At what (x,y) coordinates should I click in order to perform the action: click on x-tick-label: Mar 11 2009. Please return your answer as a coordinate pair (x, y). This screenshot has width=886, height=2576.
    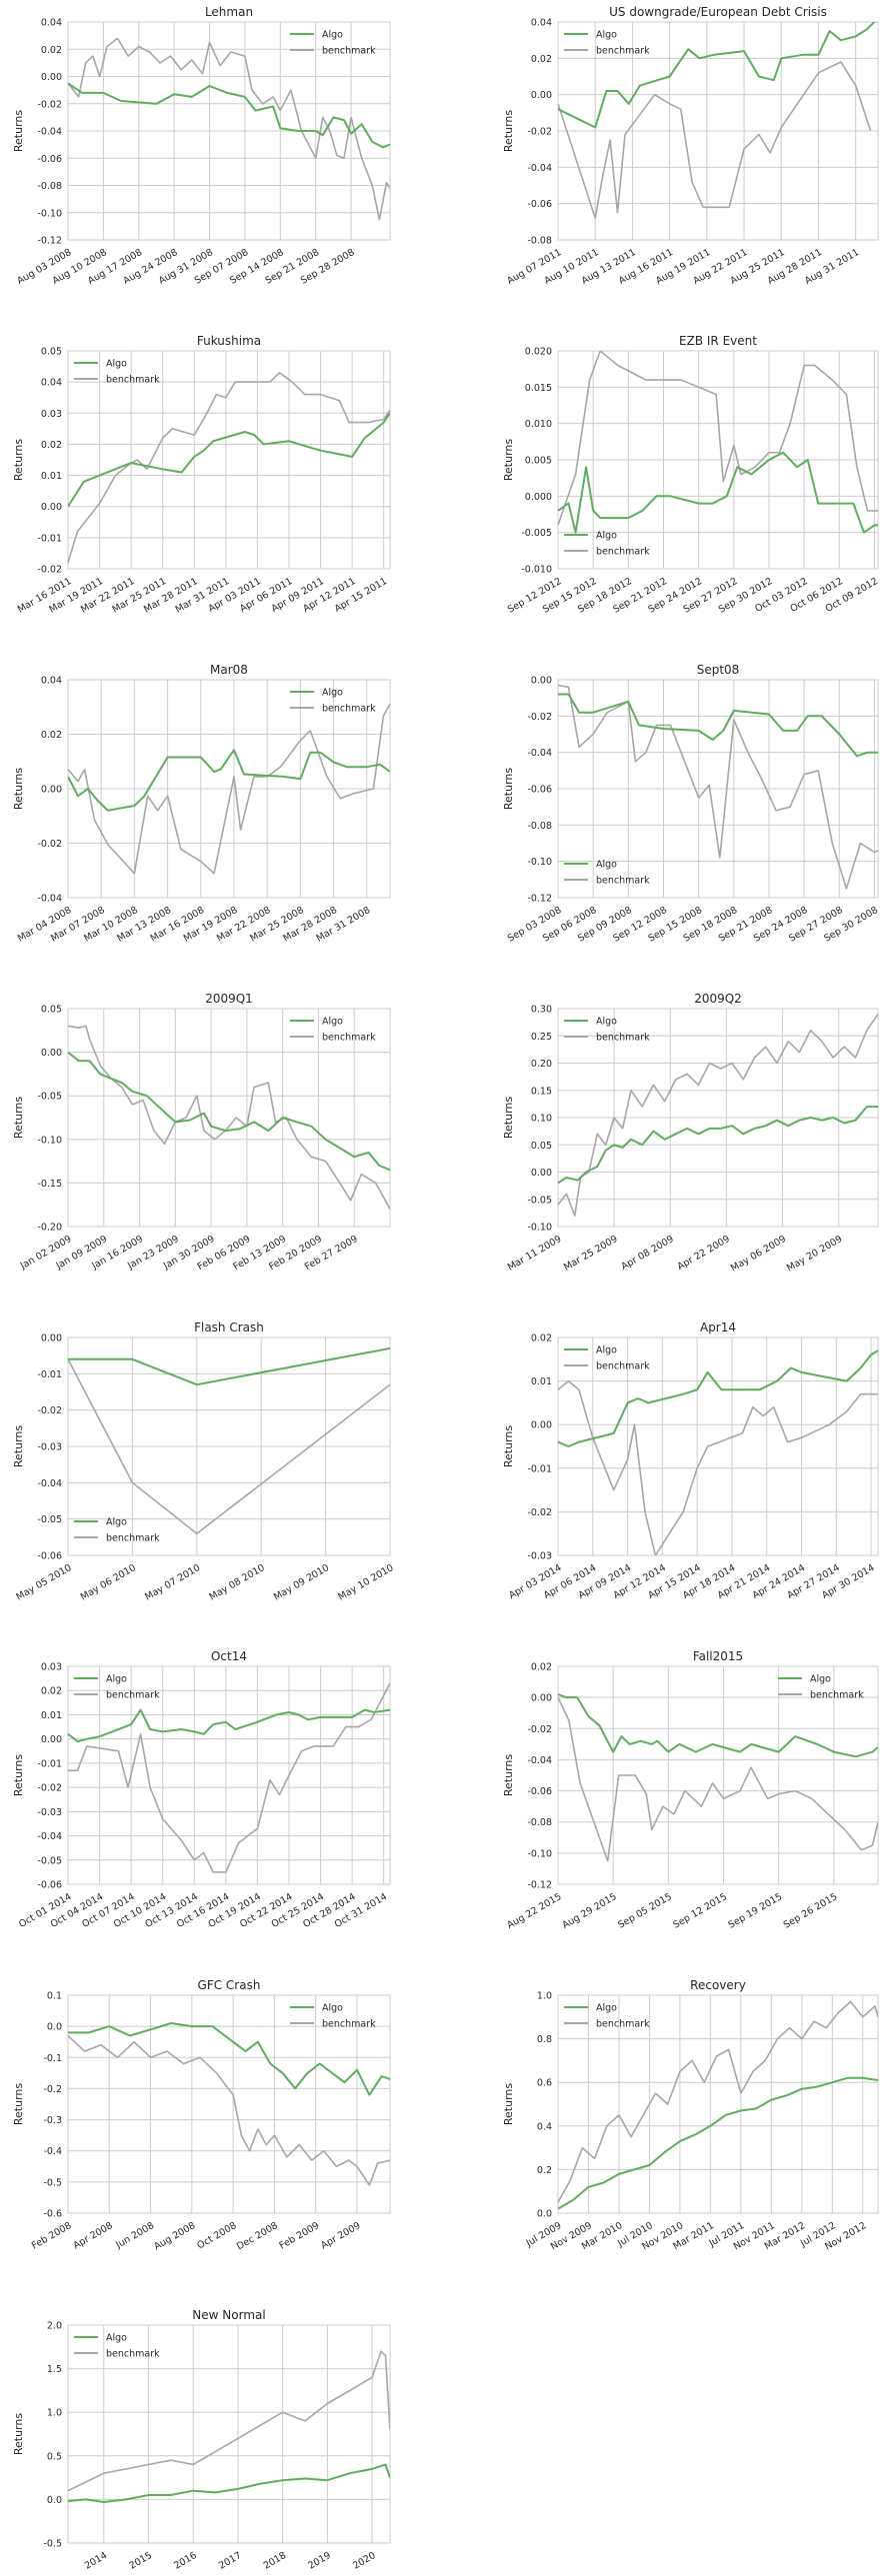
    Looking at the image, I should click on (535, 1254).